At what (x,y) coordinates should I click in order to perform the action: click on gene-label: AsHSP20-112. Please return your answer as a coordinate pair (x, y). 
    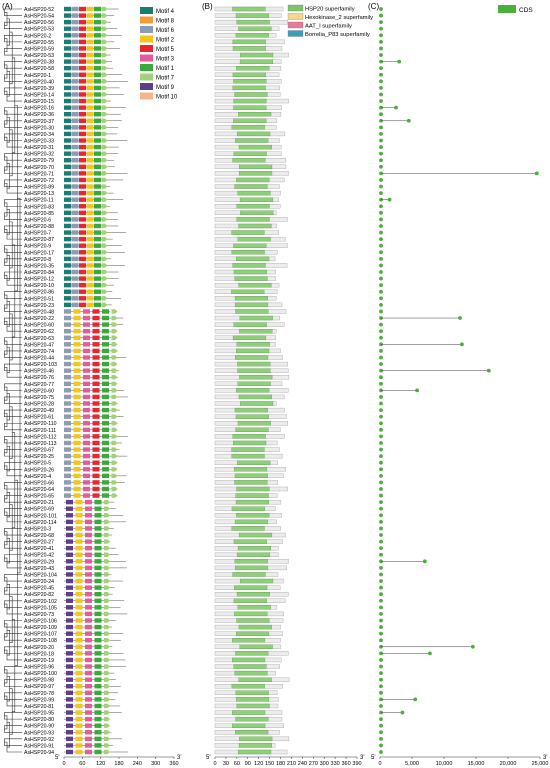
    Looking at the image, I should click on (40, 437).